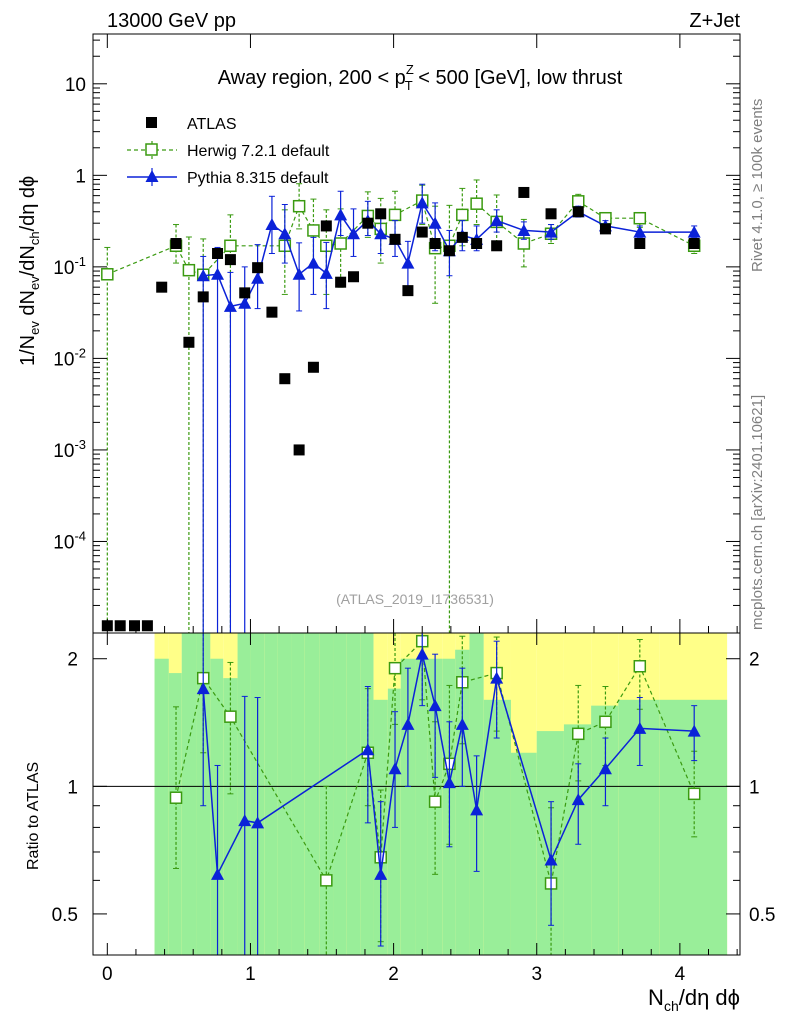 The height and width of the screenshot is (1024, 786). I want to click on legend-herwig-marker, so click(151, 149).